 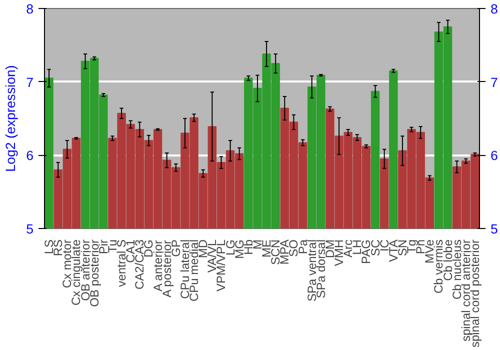 What do you see at coordinates (30, 9) in the screenshot?
I see `y-tick-label: 8` at bounding box center [30, 9].